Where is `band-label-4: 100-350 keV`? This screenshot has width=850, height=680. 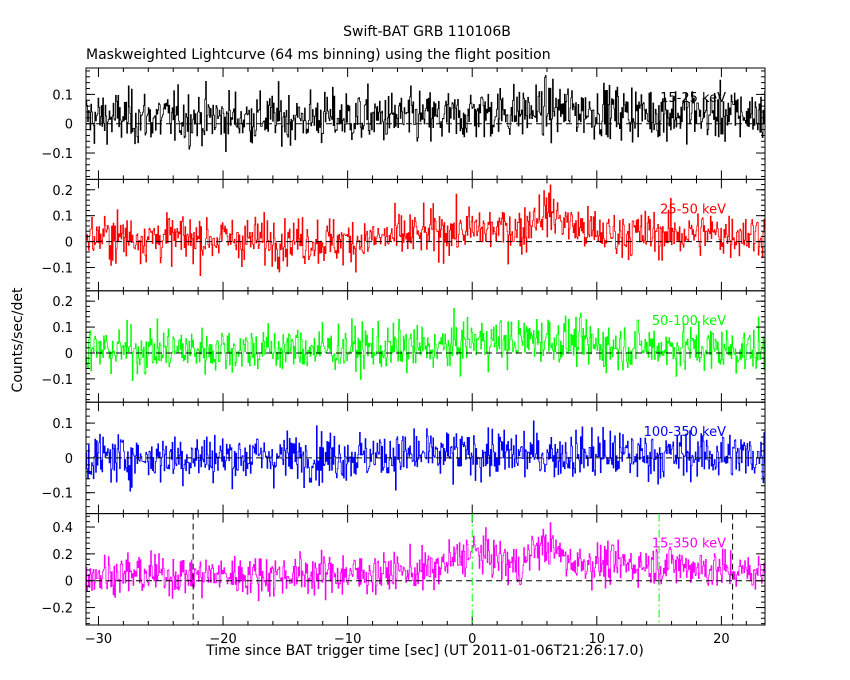 band-label-4: 100-350 keV is located at coordinates (685, 432).